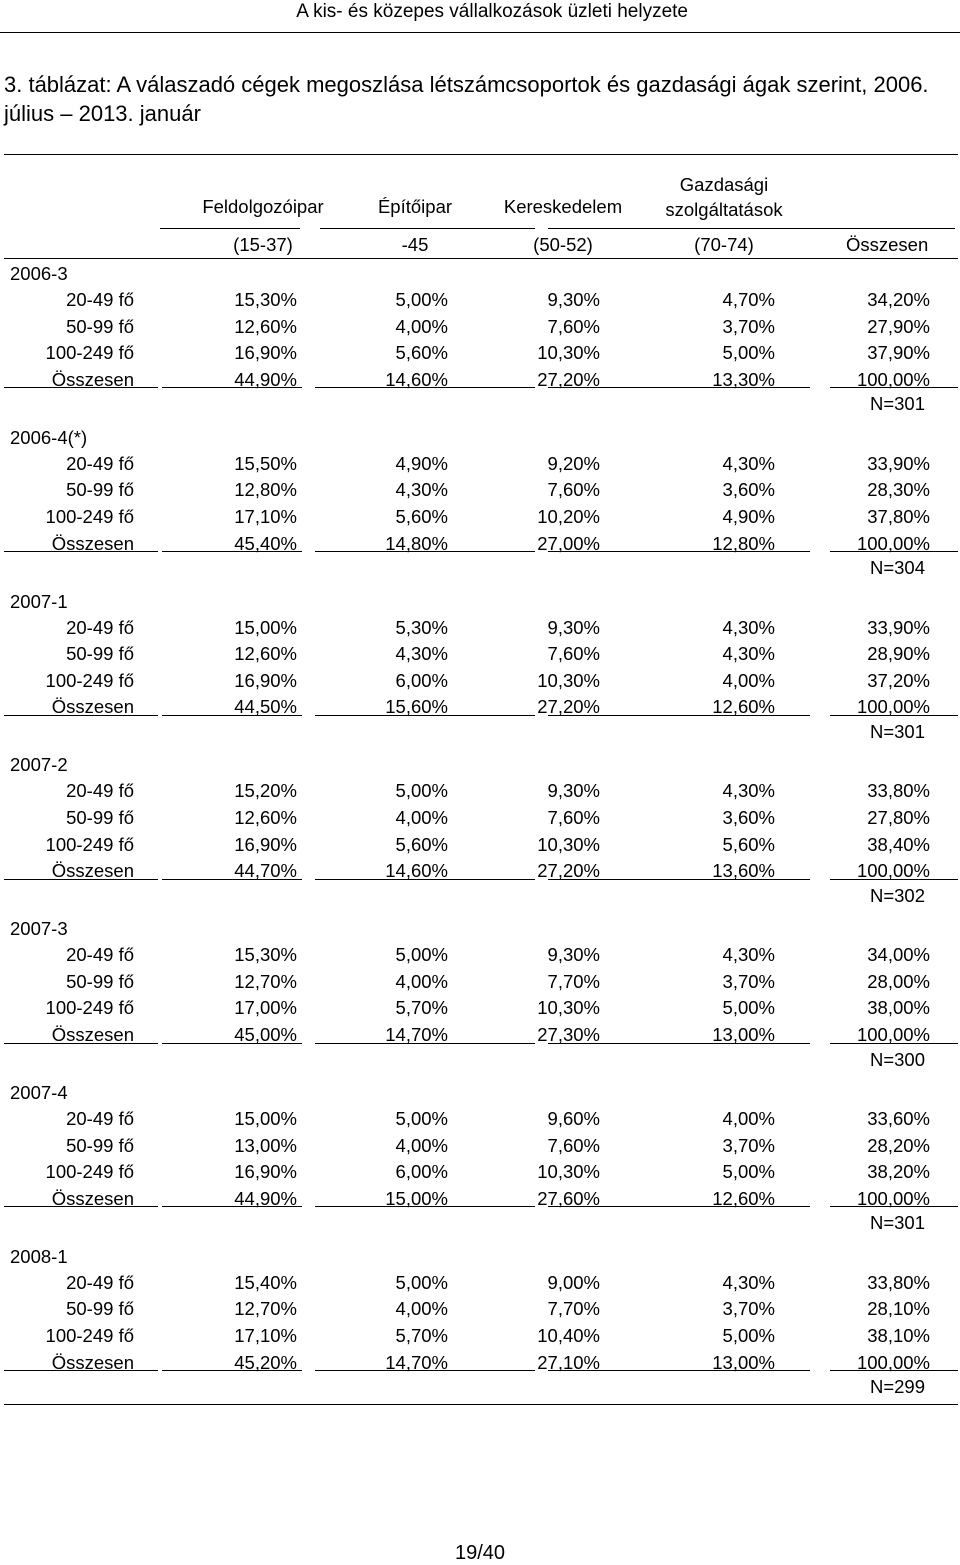 Image resolution: width=960 pixels, height=1565 pixels. Describe the element at coordinates (898, 1282) in the screenshot. I see `value-cell: 33,80%` at that location.